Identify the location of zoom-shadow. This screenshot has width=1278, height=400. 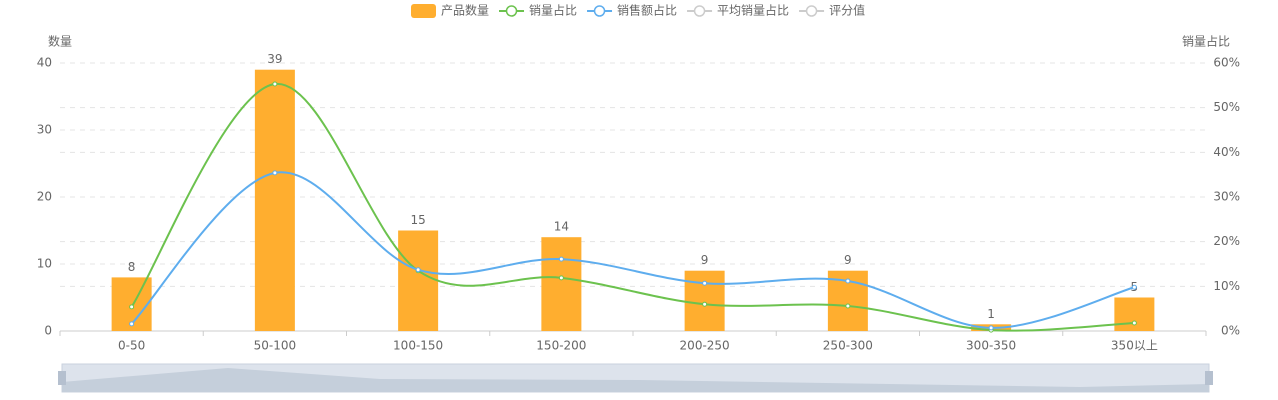
(635, 380).